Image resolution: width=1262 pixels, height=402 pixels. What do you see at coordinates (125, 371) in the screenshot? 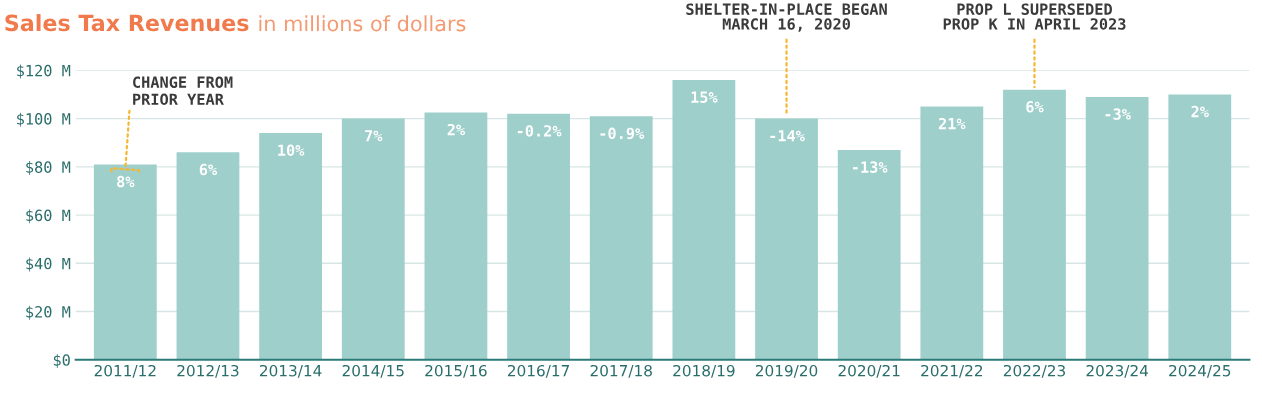
I see `x-tick-label: 2011/12` at bounding box center [125, 371].